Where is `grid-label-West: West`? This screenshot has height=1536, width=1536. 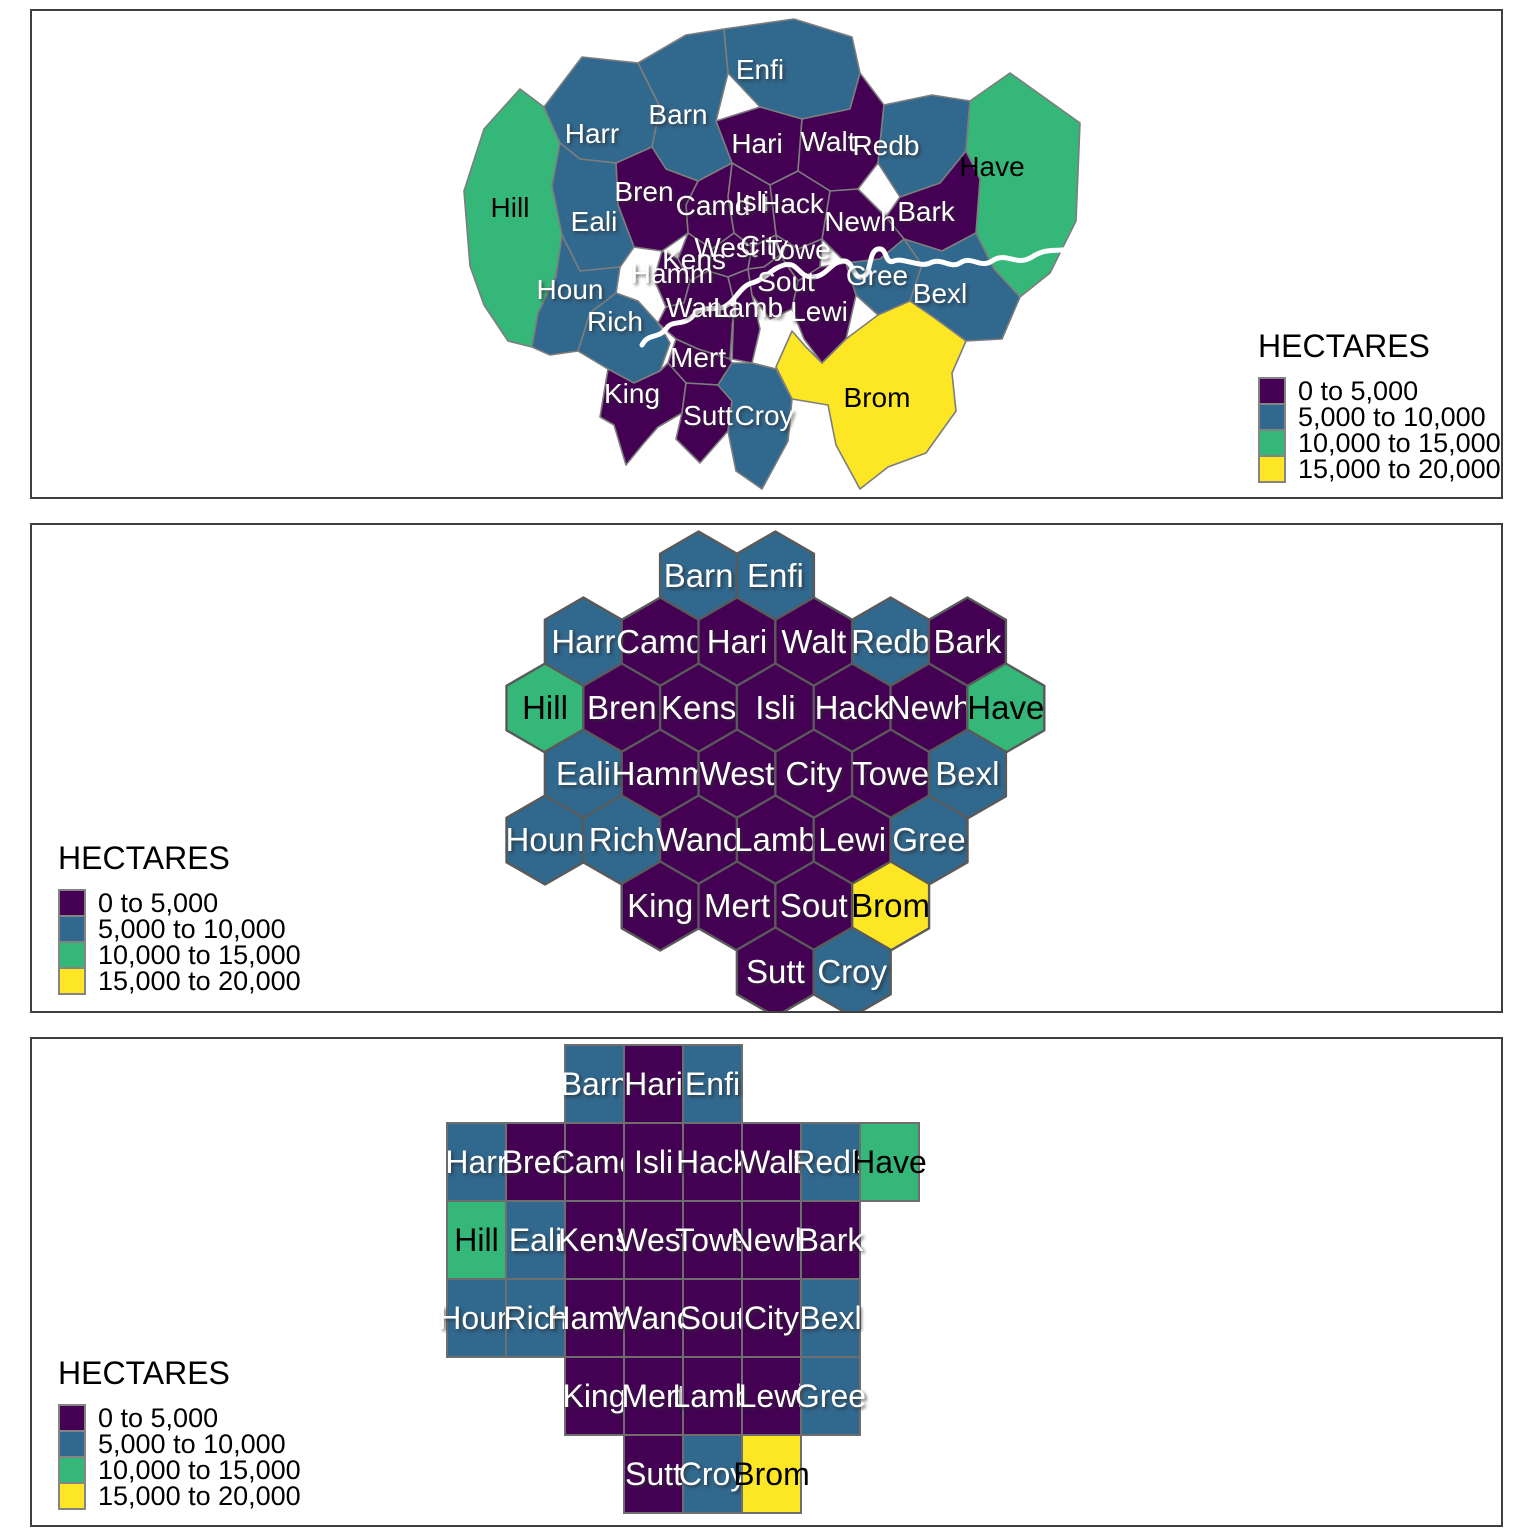
grid-label-West: West is located at coordinates (653, 1240).